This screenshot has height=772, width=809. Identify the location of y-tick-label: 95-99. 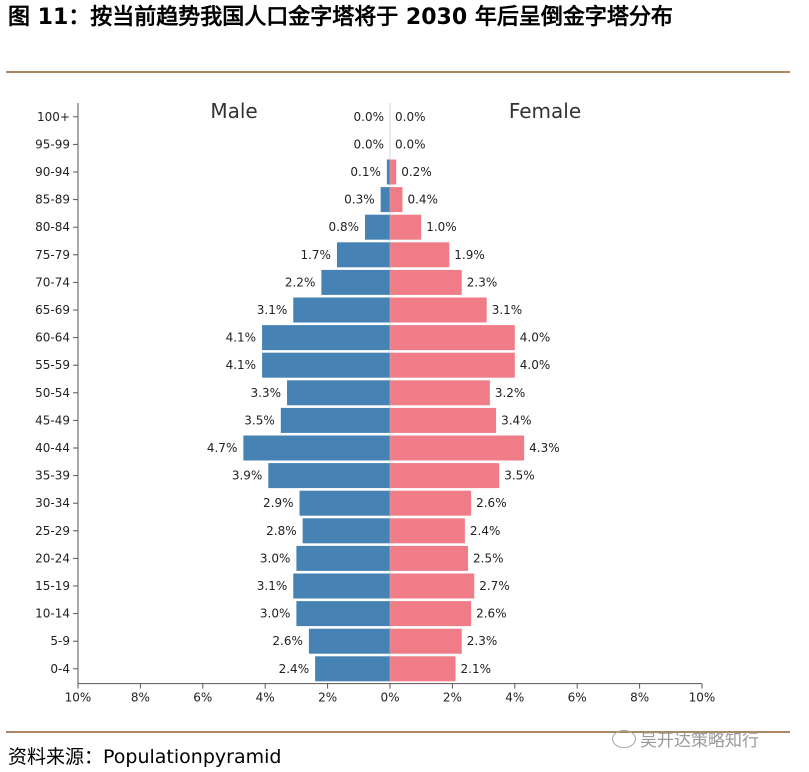
(52, 144).